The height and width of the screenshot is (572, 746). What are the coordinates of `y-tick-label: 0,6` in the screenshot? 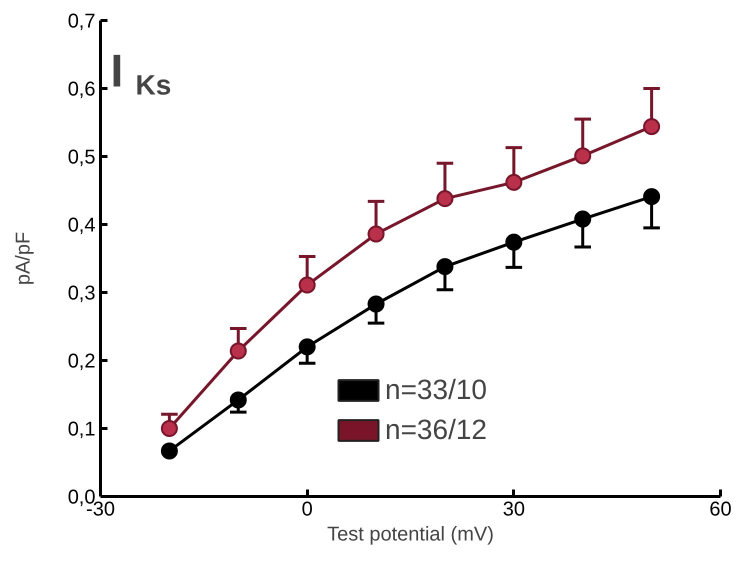 It's located at (82, 89).